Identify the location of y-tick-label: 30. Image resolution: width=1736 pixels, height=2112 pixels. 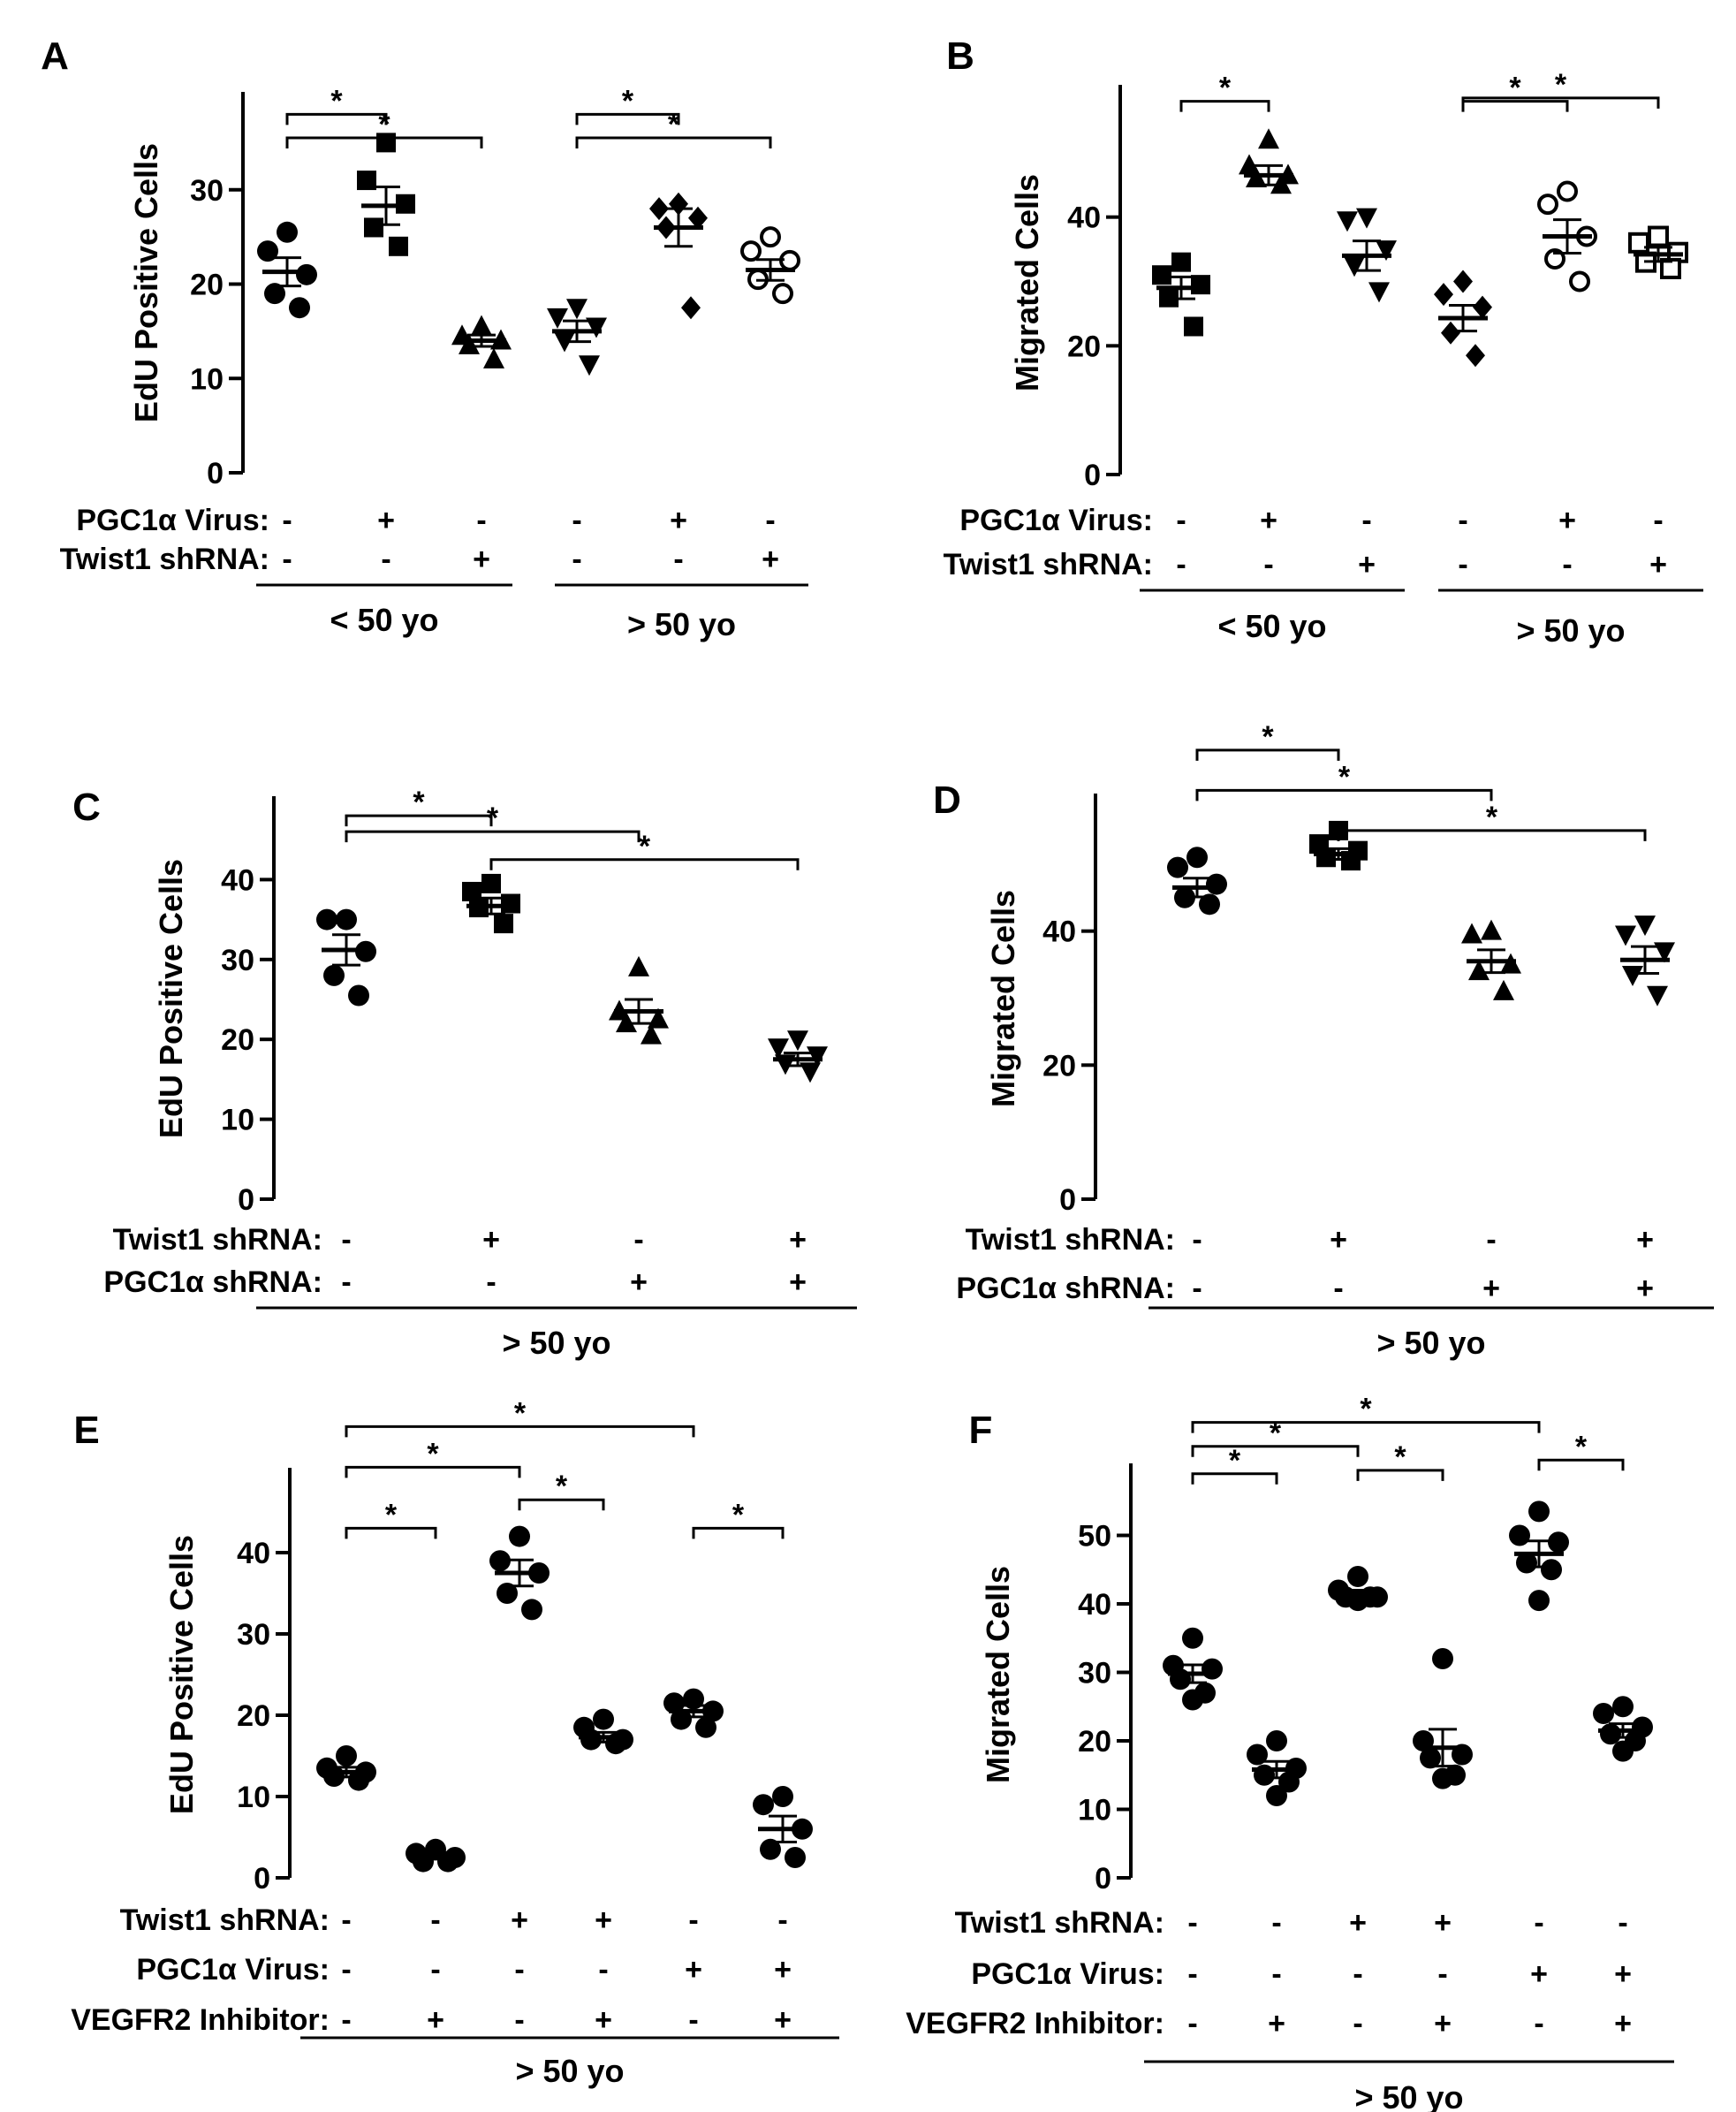
(238, 960).